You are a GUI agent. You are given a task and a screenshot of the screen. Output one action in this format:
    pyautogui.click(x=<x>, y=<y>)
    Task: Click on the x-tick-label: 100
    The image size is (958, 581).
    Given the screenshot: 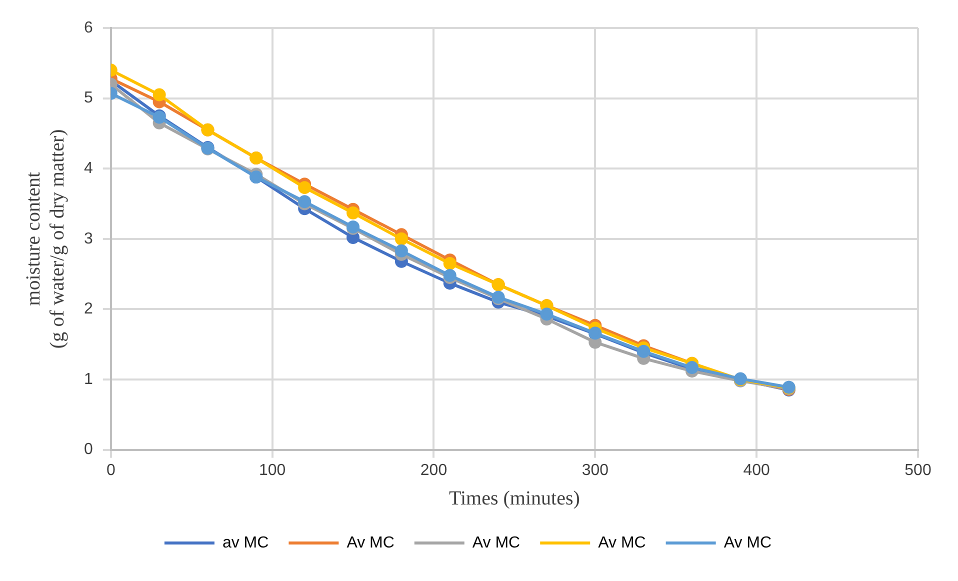 What is the action you would take?
    pyautogui.click(x=272, y=470)
    